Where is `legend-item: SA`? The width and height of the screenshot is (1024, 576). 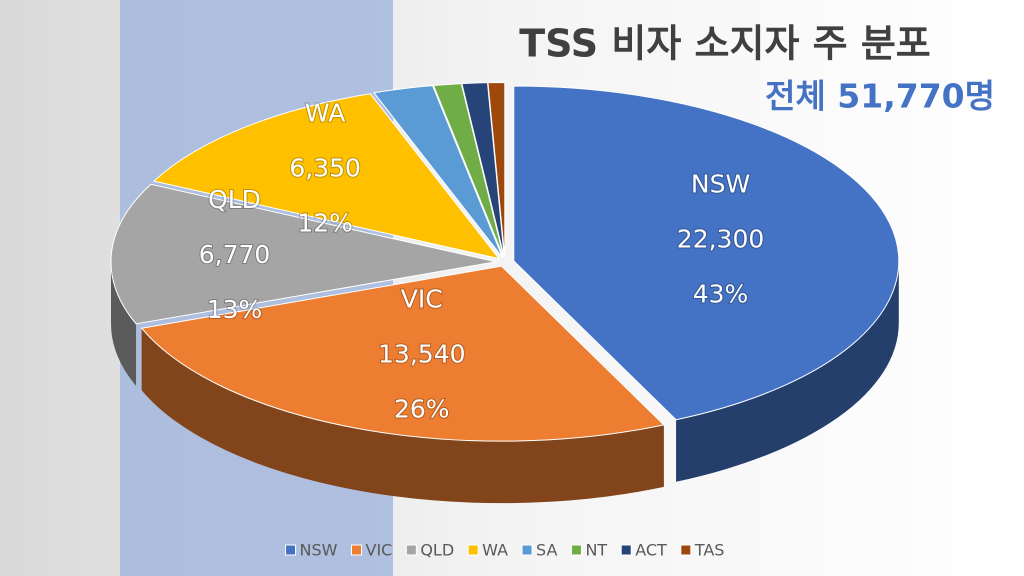
legend-item: SA is located at coordinates (539, 550).